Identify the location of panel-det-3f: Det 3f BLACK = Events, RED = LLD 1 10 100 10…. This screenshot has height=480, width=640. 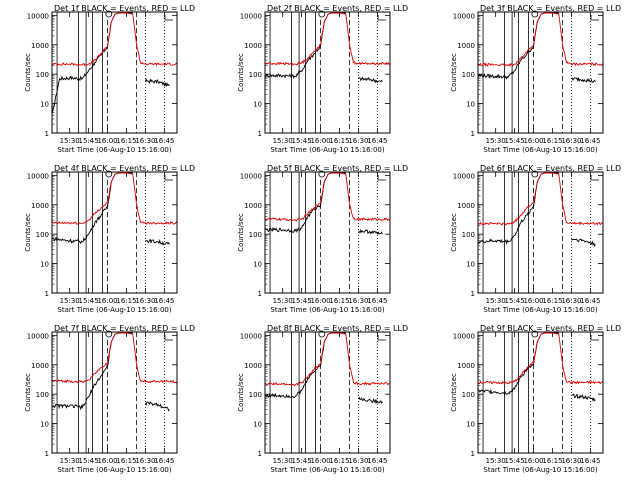
(535, 79).